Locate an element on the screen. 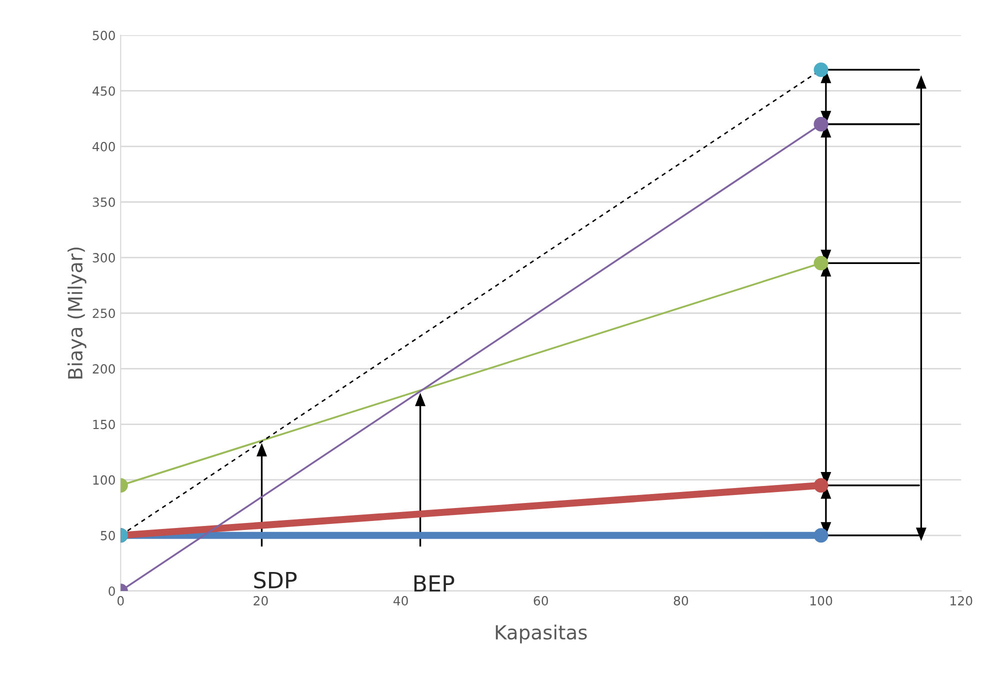 The width and height of the screenshot is (997, 692). x-tick-label: 120 is located at coordinates (961, 601).